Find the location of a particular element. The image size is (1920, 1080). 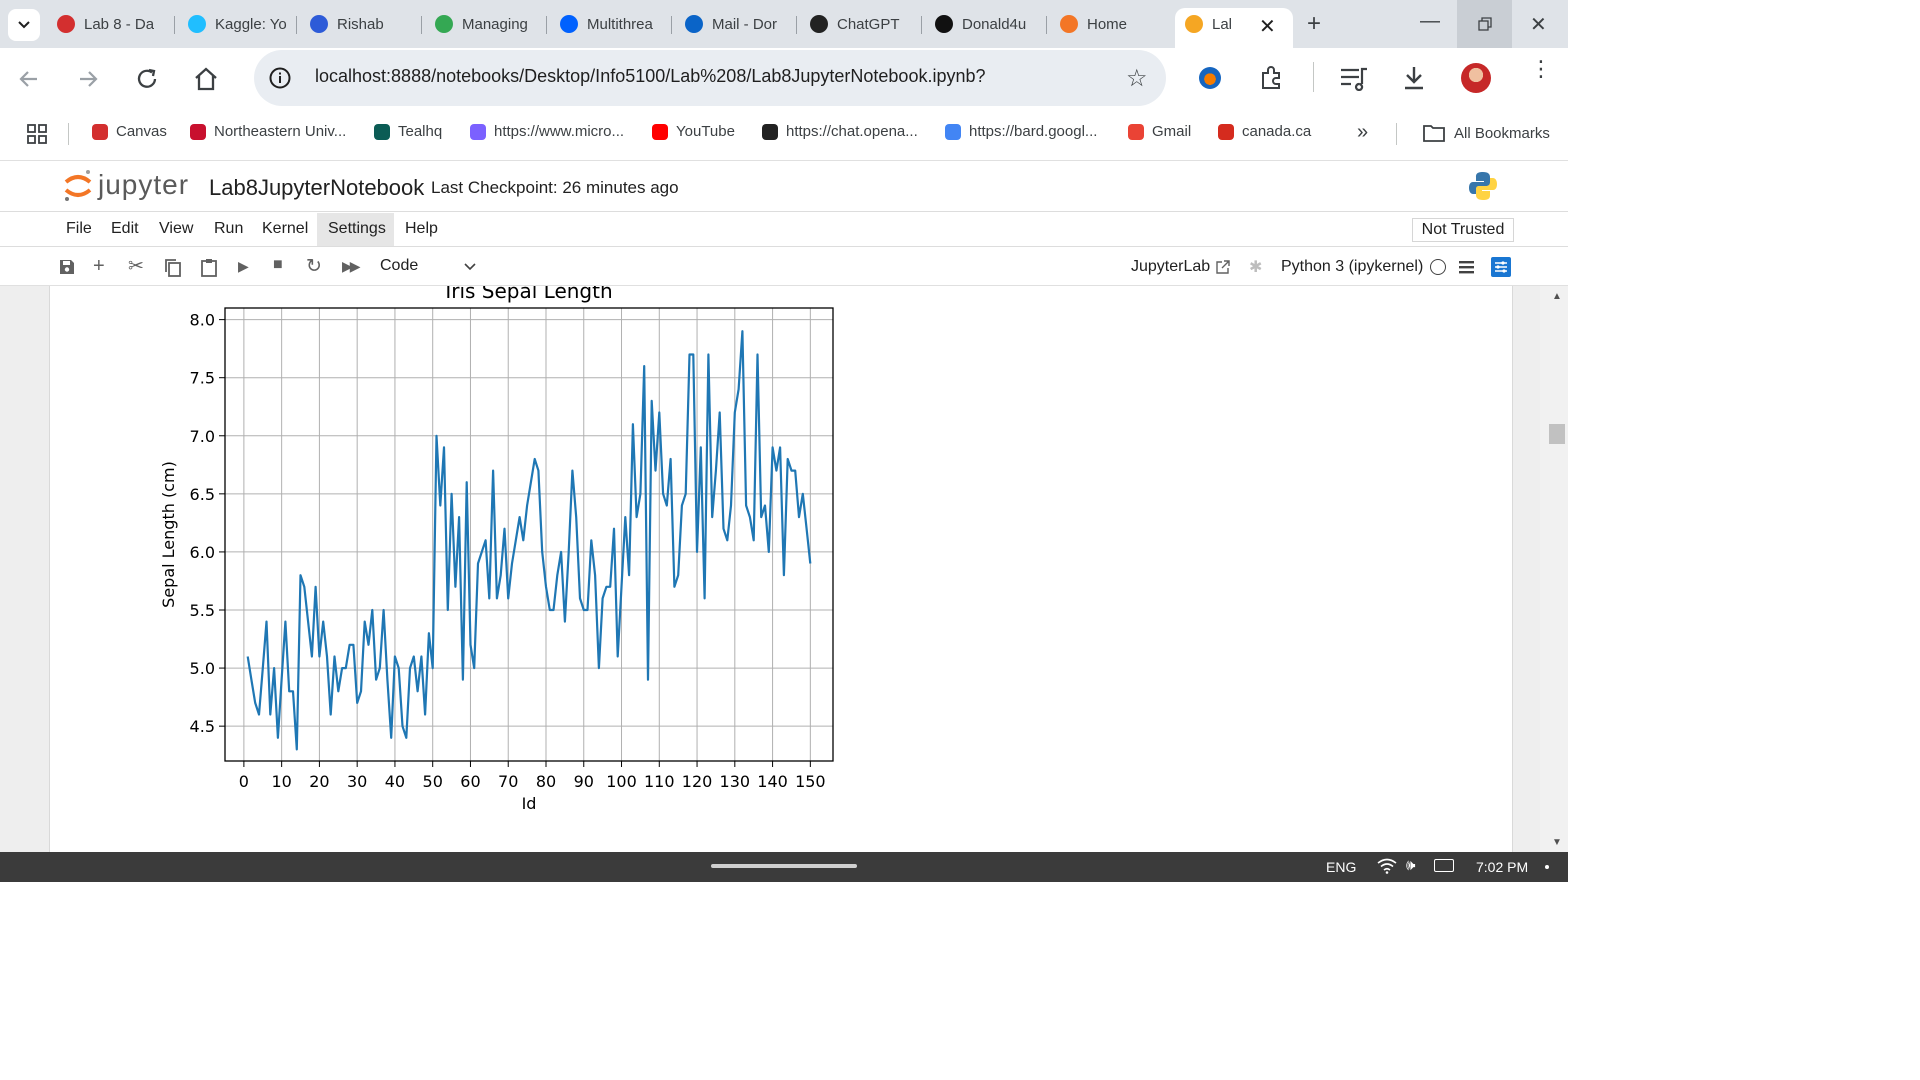

jupyterlab-link: JupyterLab is located at coordinates (1181, 267).